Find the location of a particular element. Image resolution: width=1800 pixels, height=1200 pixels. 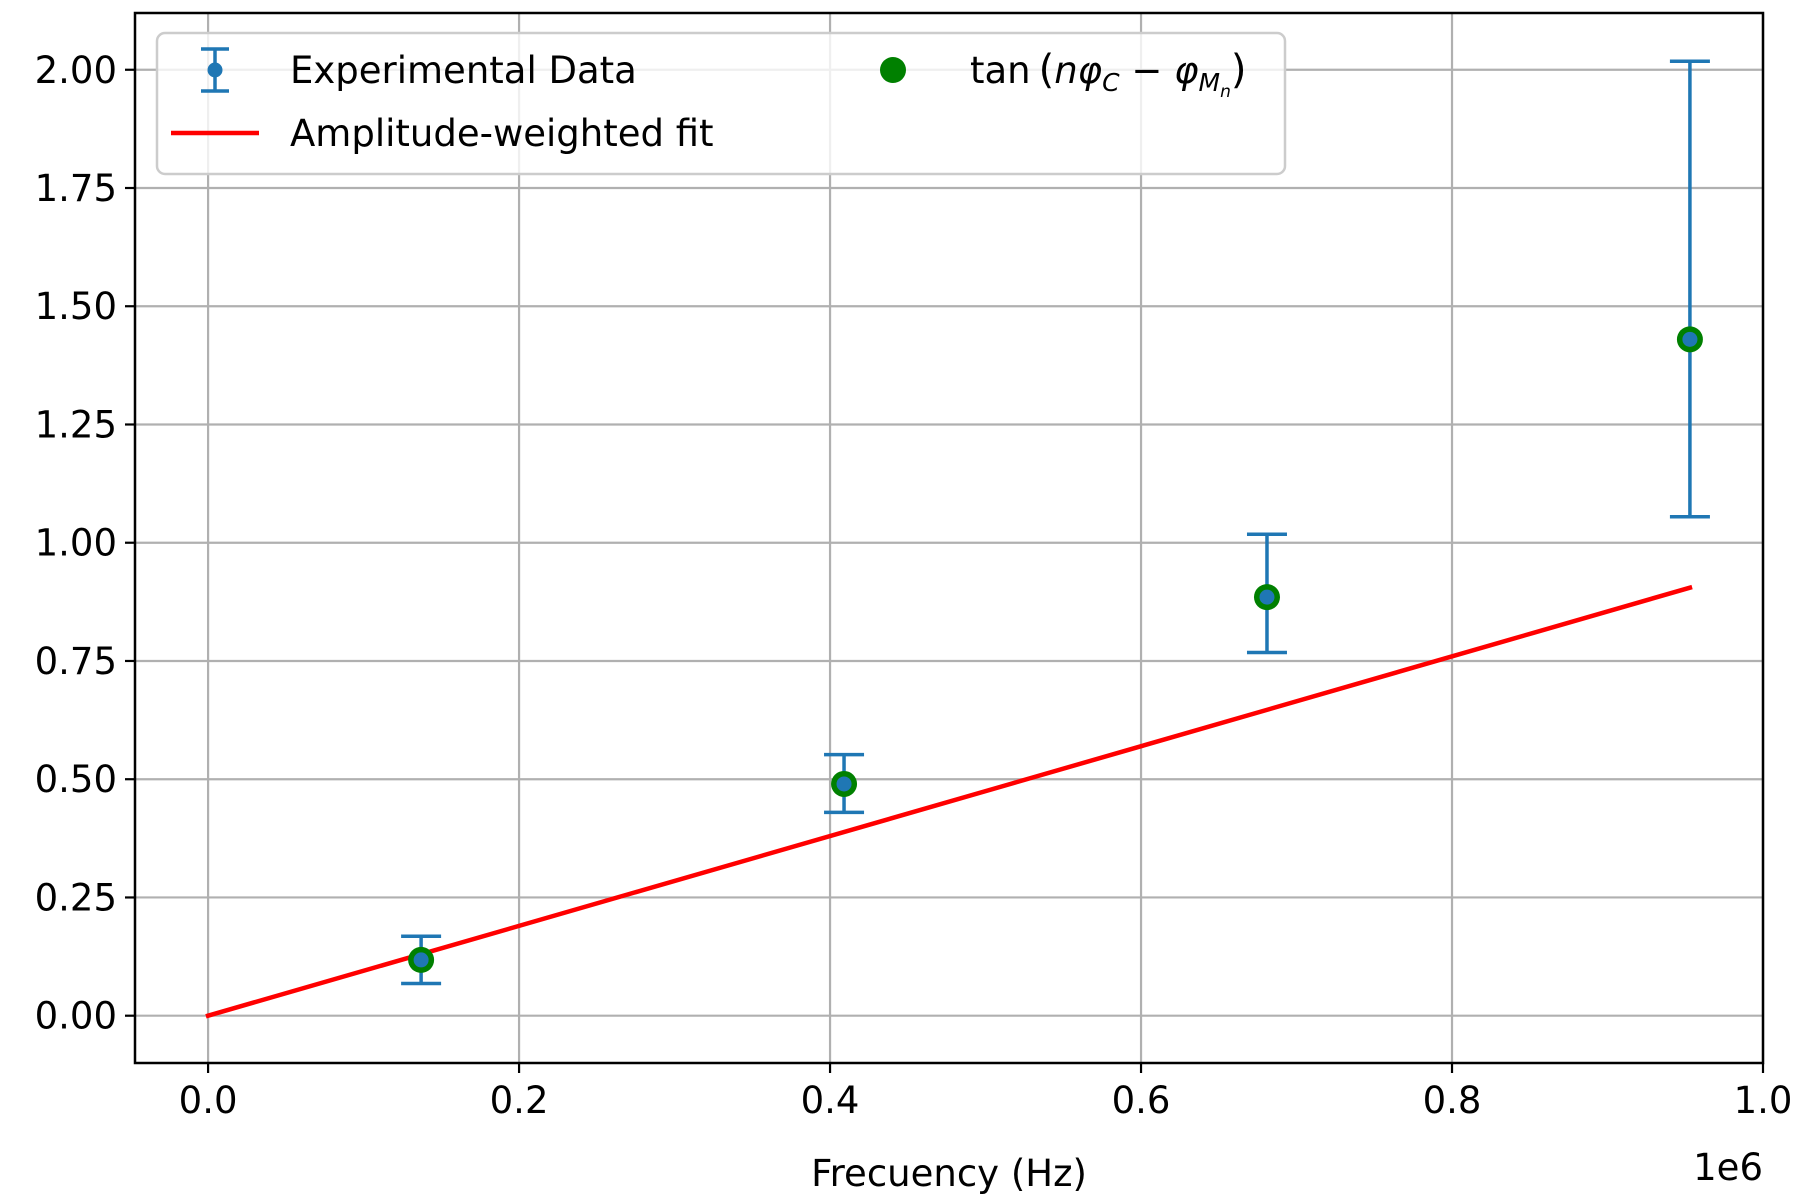

y-tick-label: 1.00 is located at coordinates (76, 543).